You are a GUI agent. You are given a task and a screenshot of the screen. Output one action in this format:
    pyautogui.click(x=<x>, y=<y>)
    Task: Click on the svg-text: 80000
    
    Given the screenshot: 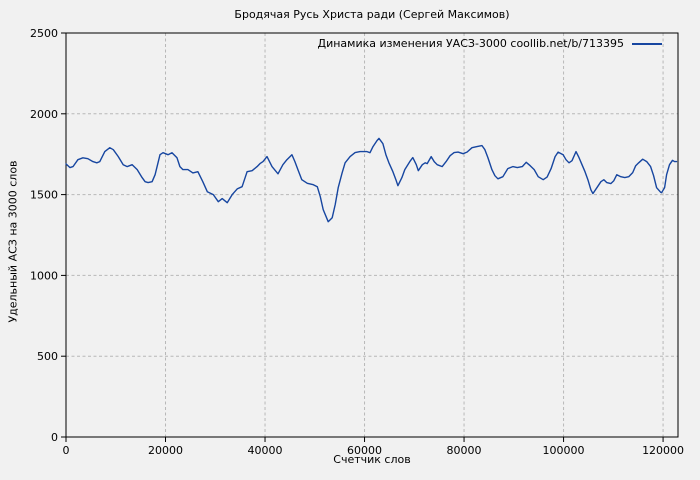 What is the action you would take?
    pyautogui.click(x=464, y=450)
    